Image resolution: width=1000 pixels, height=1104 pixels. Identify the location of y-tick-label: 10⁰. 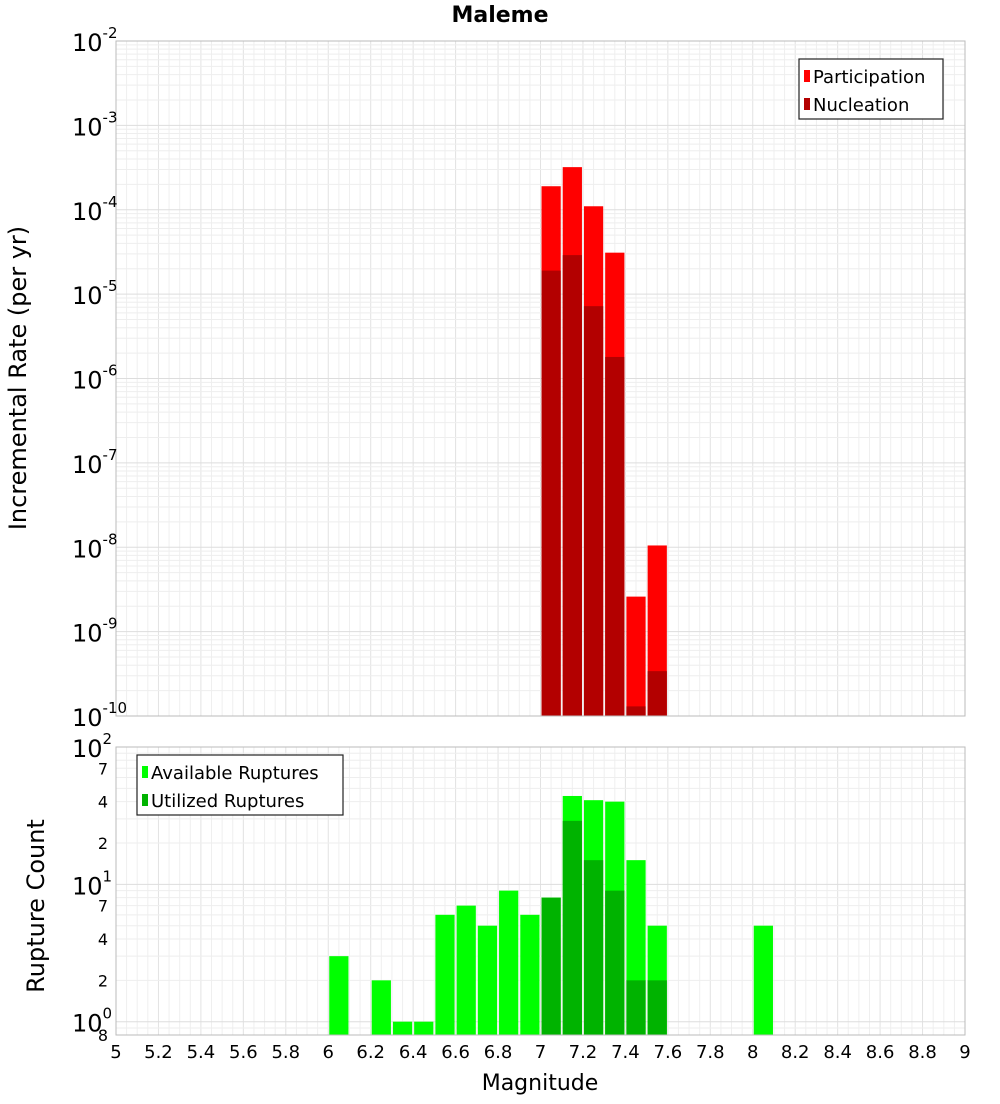
(92, 1021).